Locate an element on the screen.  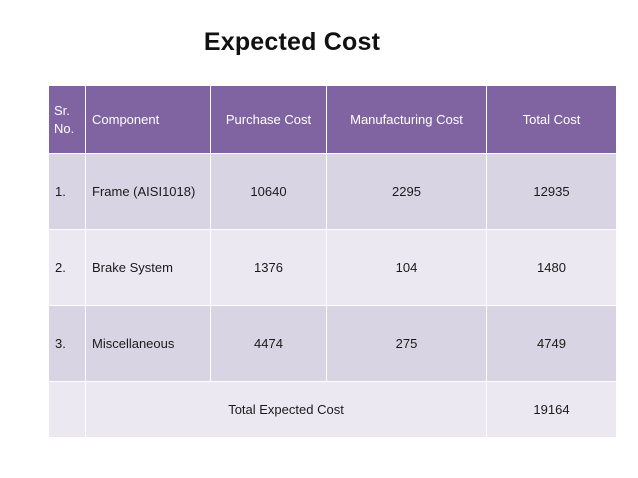
total-expected-cost-label: Total Expected Cost is located at coordinates (286, 409).